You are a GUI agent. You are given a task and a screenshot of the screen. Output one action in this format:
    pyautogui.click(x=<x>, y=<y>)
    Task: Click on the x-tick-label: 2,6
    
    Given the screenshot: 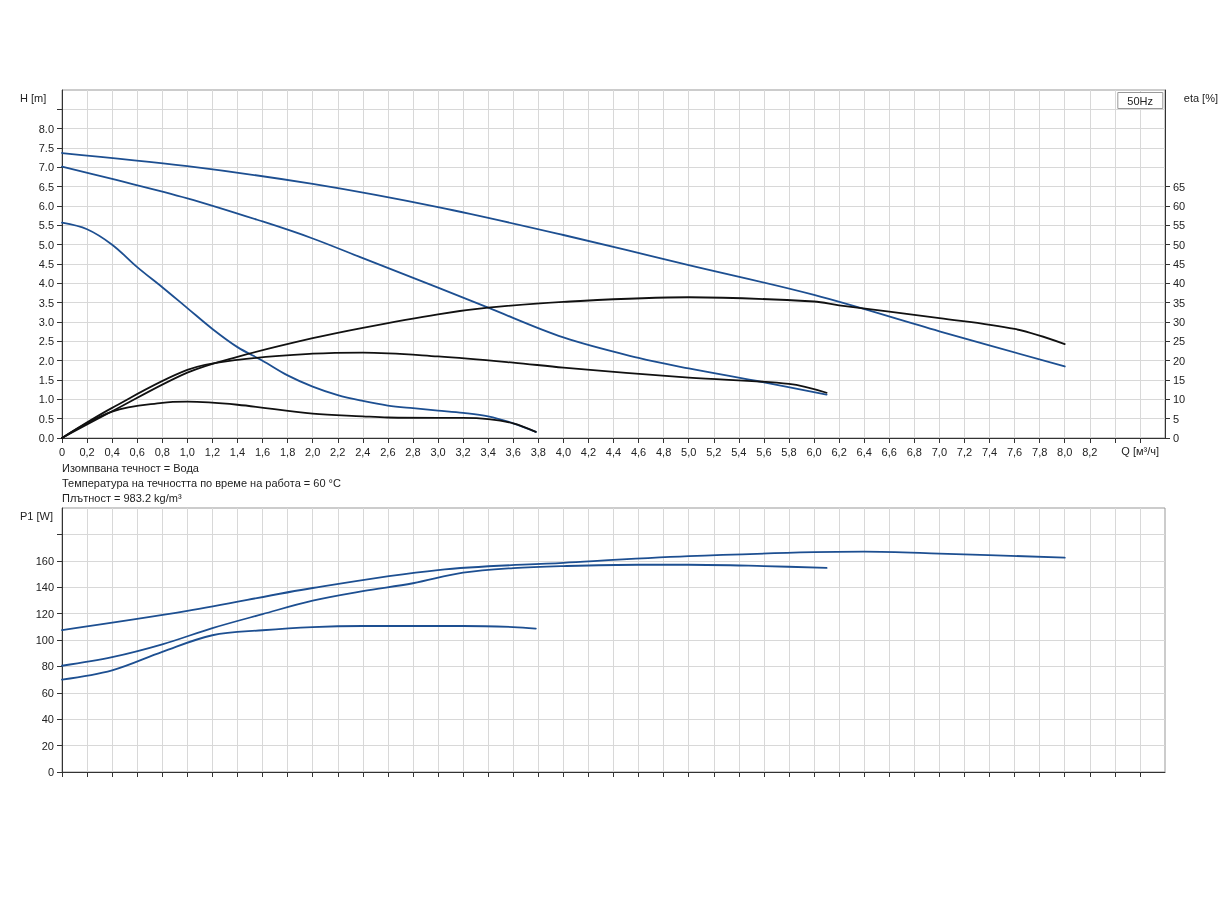 What is the action you would take?
    pyautogui.click(x=388, y=451)
    